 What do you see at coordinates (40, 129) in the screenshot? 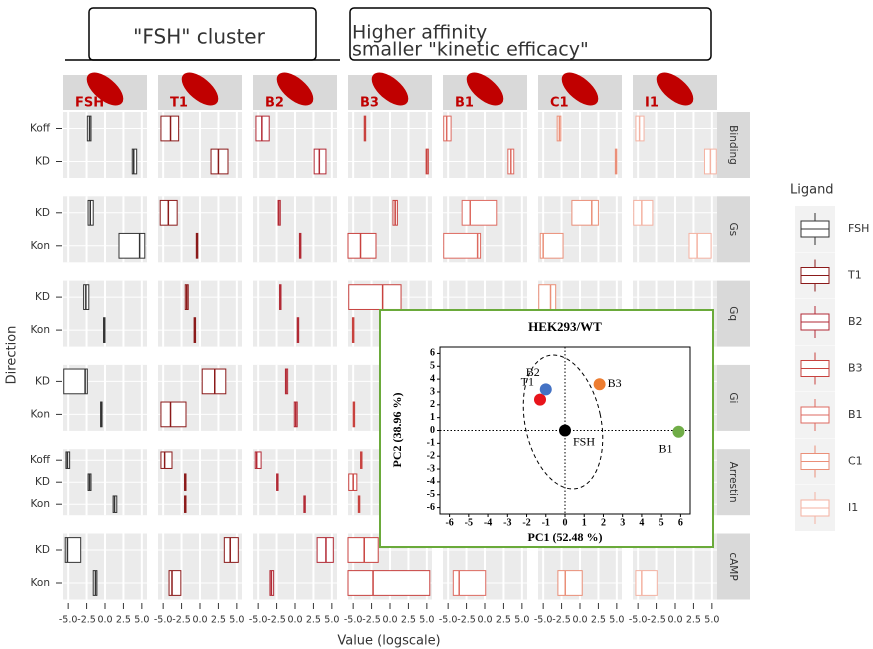
I see `y-tick-label: Koff` at bounding box center [40, 129].